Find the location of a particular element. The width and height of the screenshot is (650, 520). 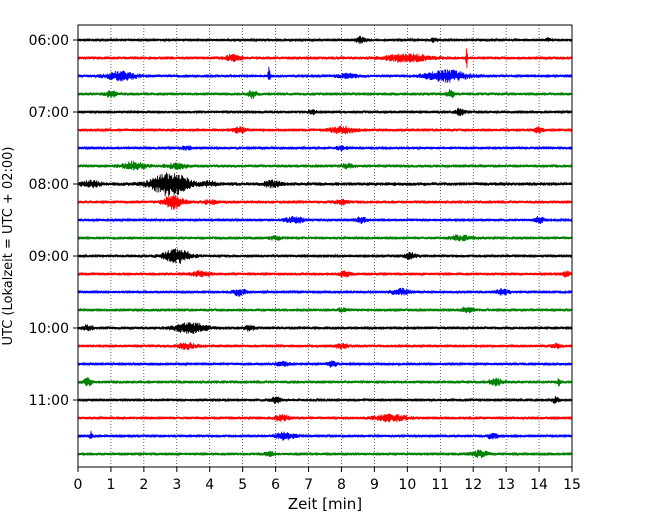

x-tick-label: 7 is located at coordinates (308, 485).